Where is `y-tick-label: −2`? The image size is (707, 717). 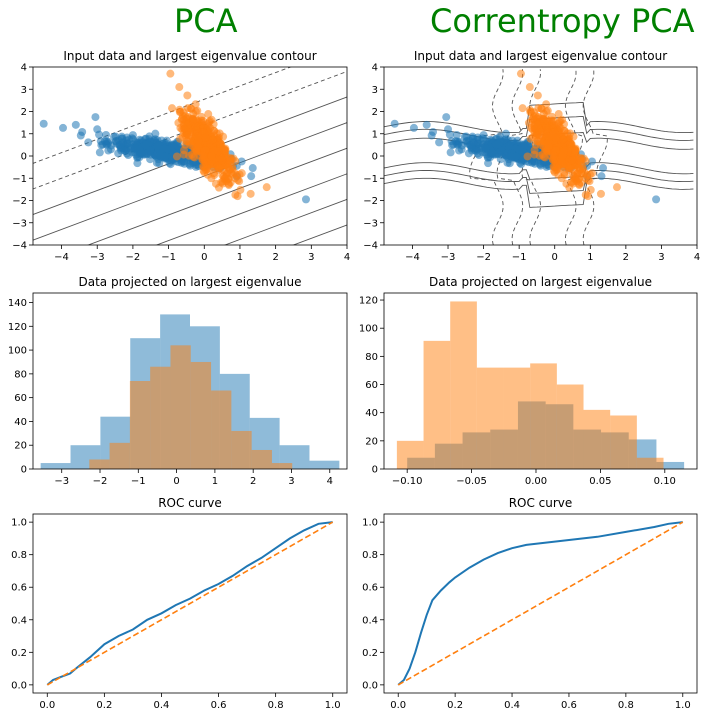
y-tick-label: −2 is located at coordinates (19, 201).